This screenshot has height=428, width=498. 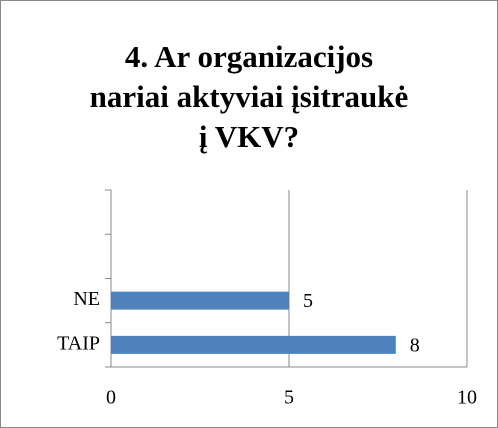 I want to click on y-tick-label: NE, so click(x=86, y=299).